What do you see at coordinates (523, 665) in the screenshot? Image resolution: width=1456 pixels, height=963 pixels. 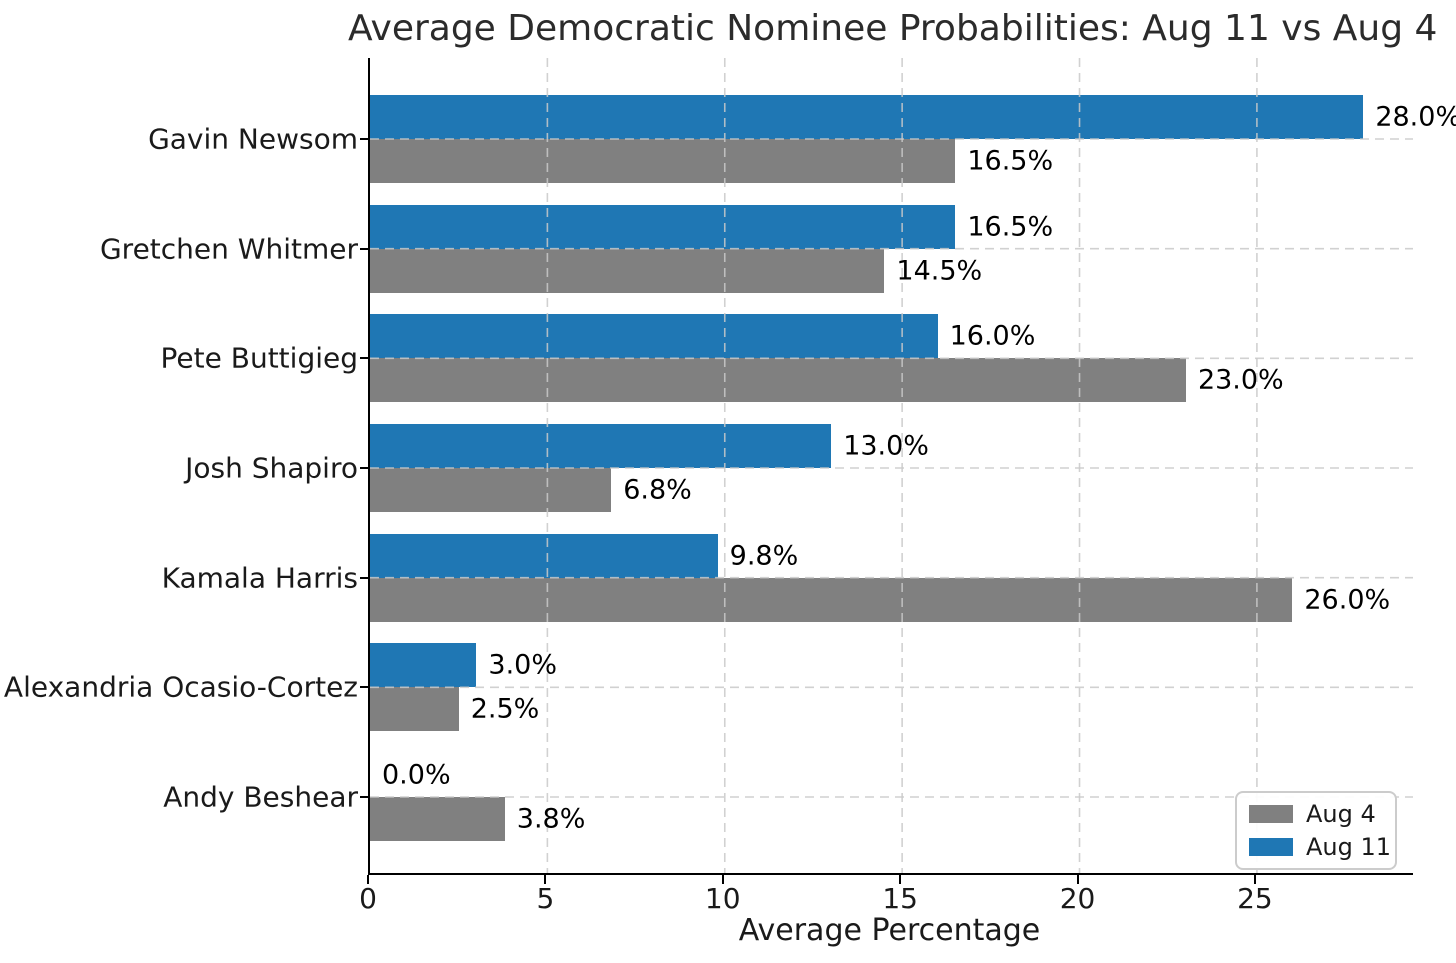 I see `value-label-aug-11-alexandria-ocasio-cortez: 3.0%` at bounding box center [523, 665].